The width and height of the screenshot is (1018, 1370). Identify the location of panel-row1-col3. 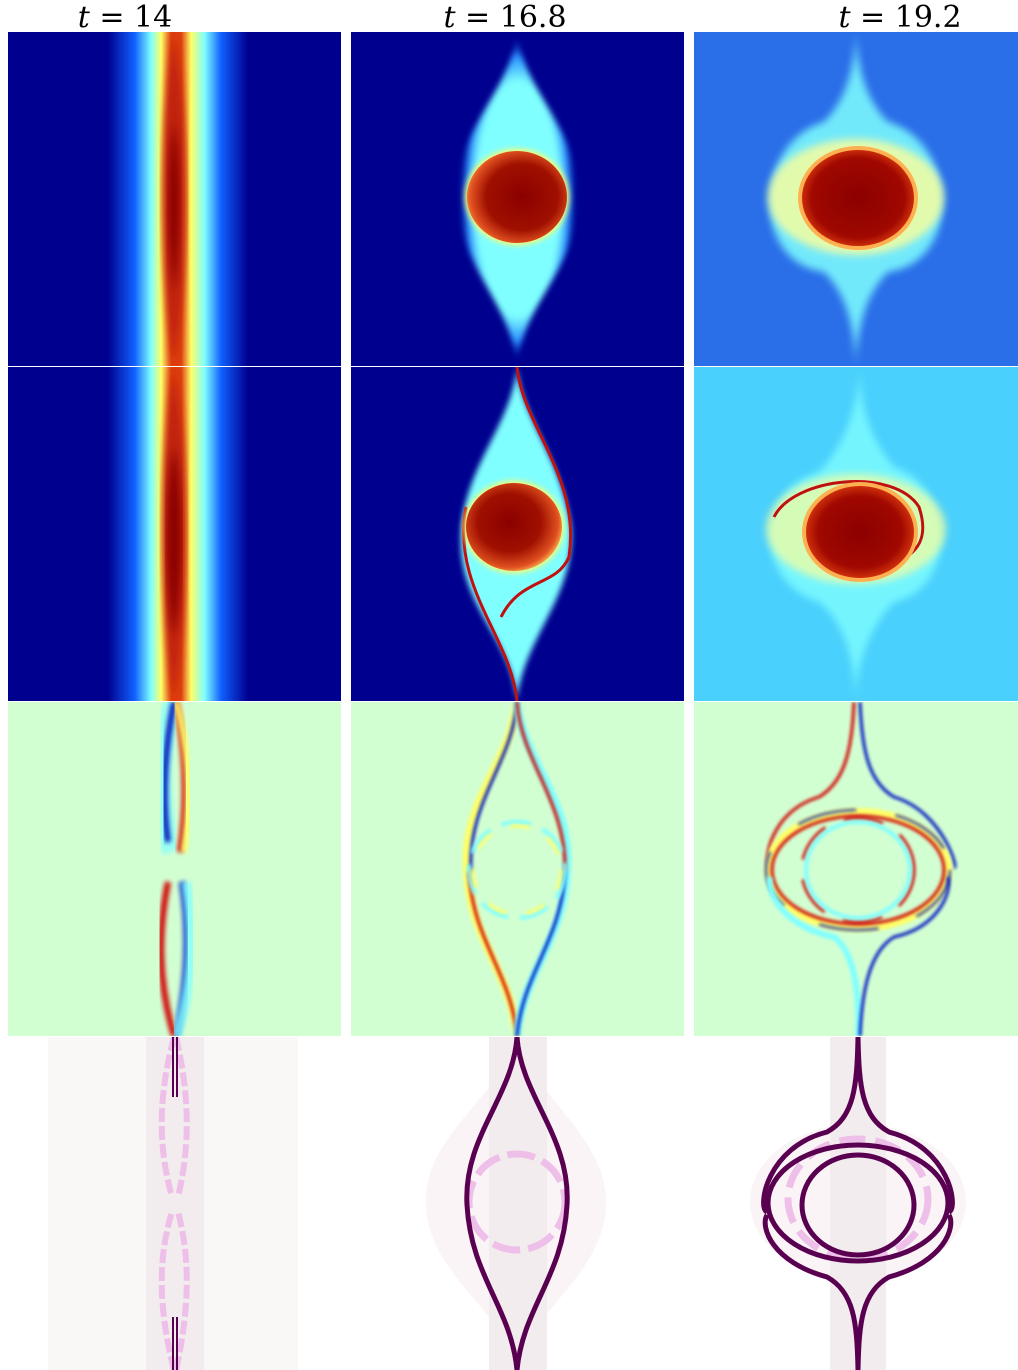
(856, 199).